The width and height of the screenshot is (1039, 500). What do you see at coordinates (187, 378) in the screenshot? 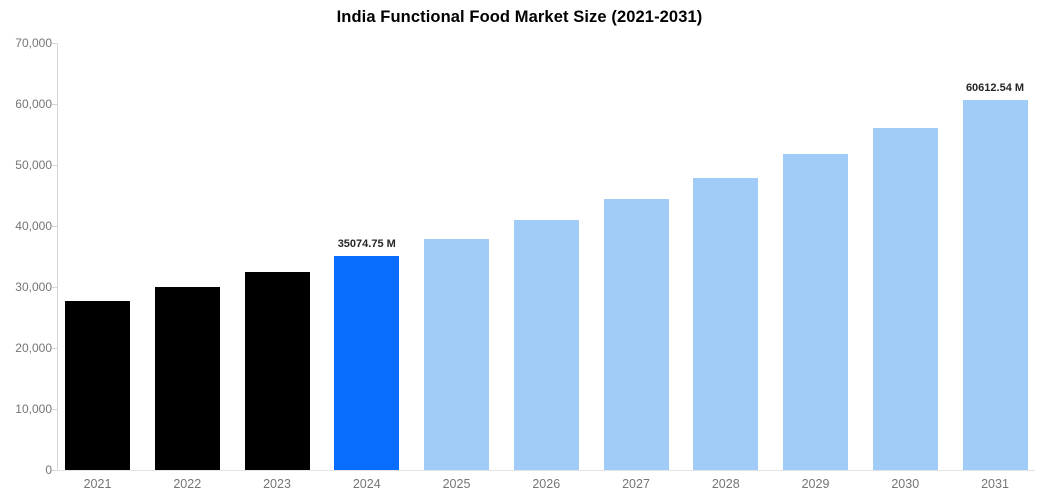
I see `bar-2022` at bounding box center [187, 378].